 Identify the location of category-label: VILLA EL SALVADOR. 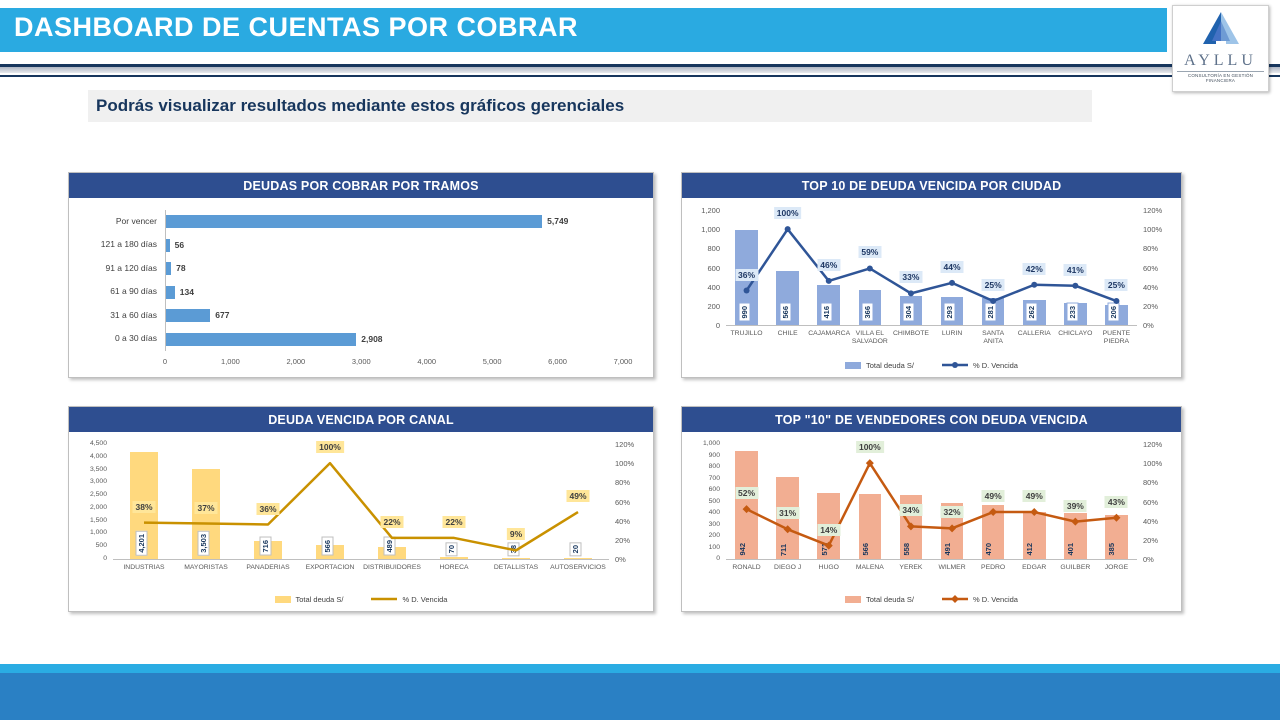
(869, 338).